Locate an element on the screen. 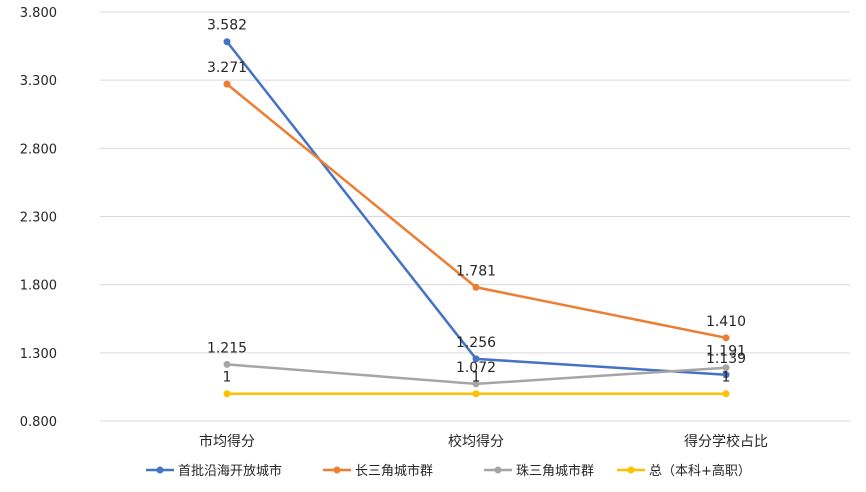 This screenshot has width=866, height=492. x-axis-categories: 市均得分 校均得分 得分学校占比 is located at coordinates (483, 441).